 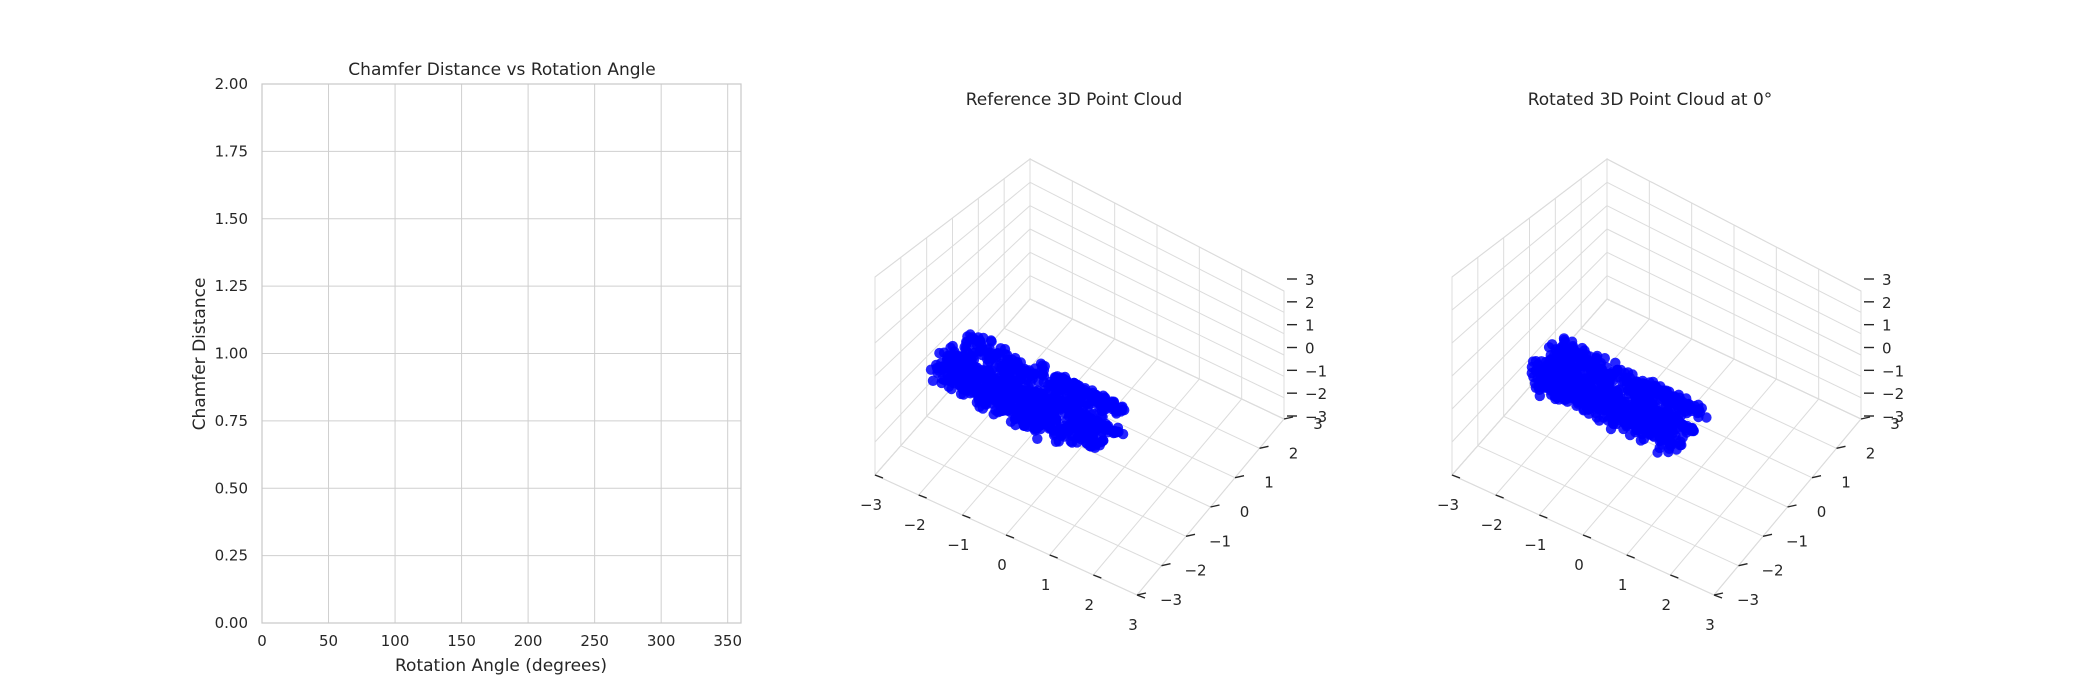 What do you see at coordinates (501, 70) in the screenshot?
I see `chart-title: Chamfer Distance vs Rotation Angle` at bounding box center [501, 70].